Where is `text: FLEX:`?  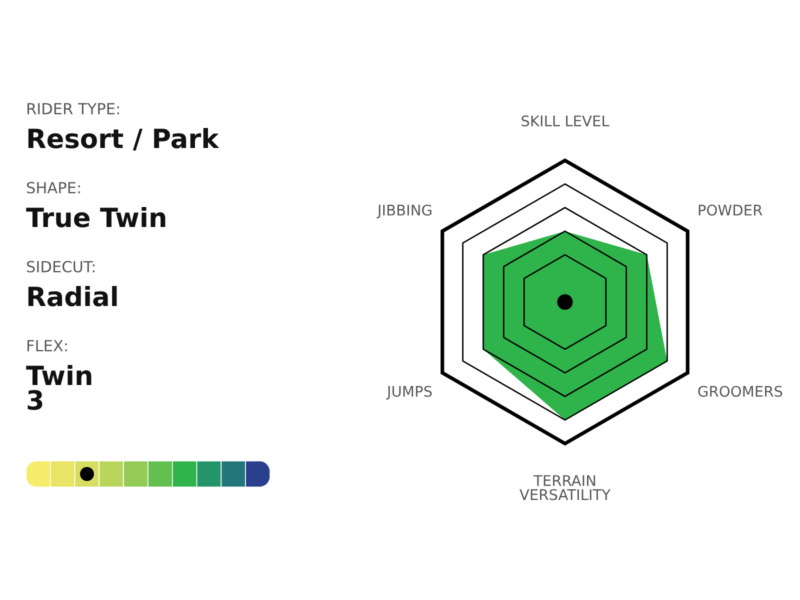
text: FLEX: is located at coordinates (47, 346).